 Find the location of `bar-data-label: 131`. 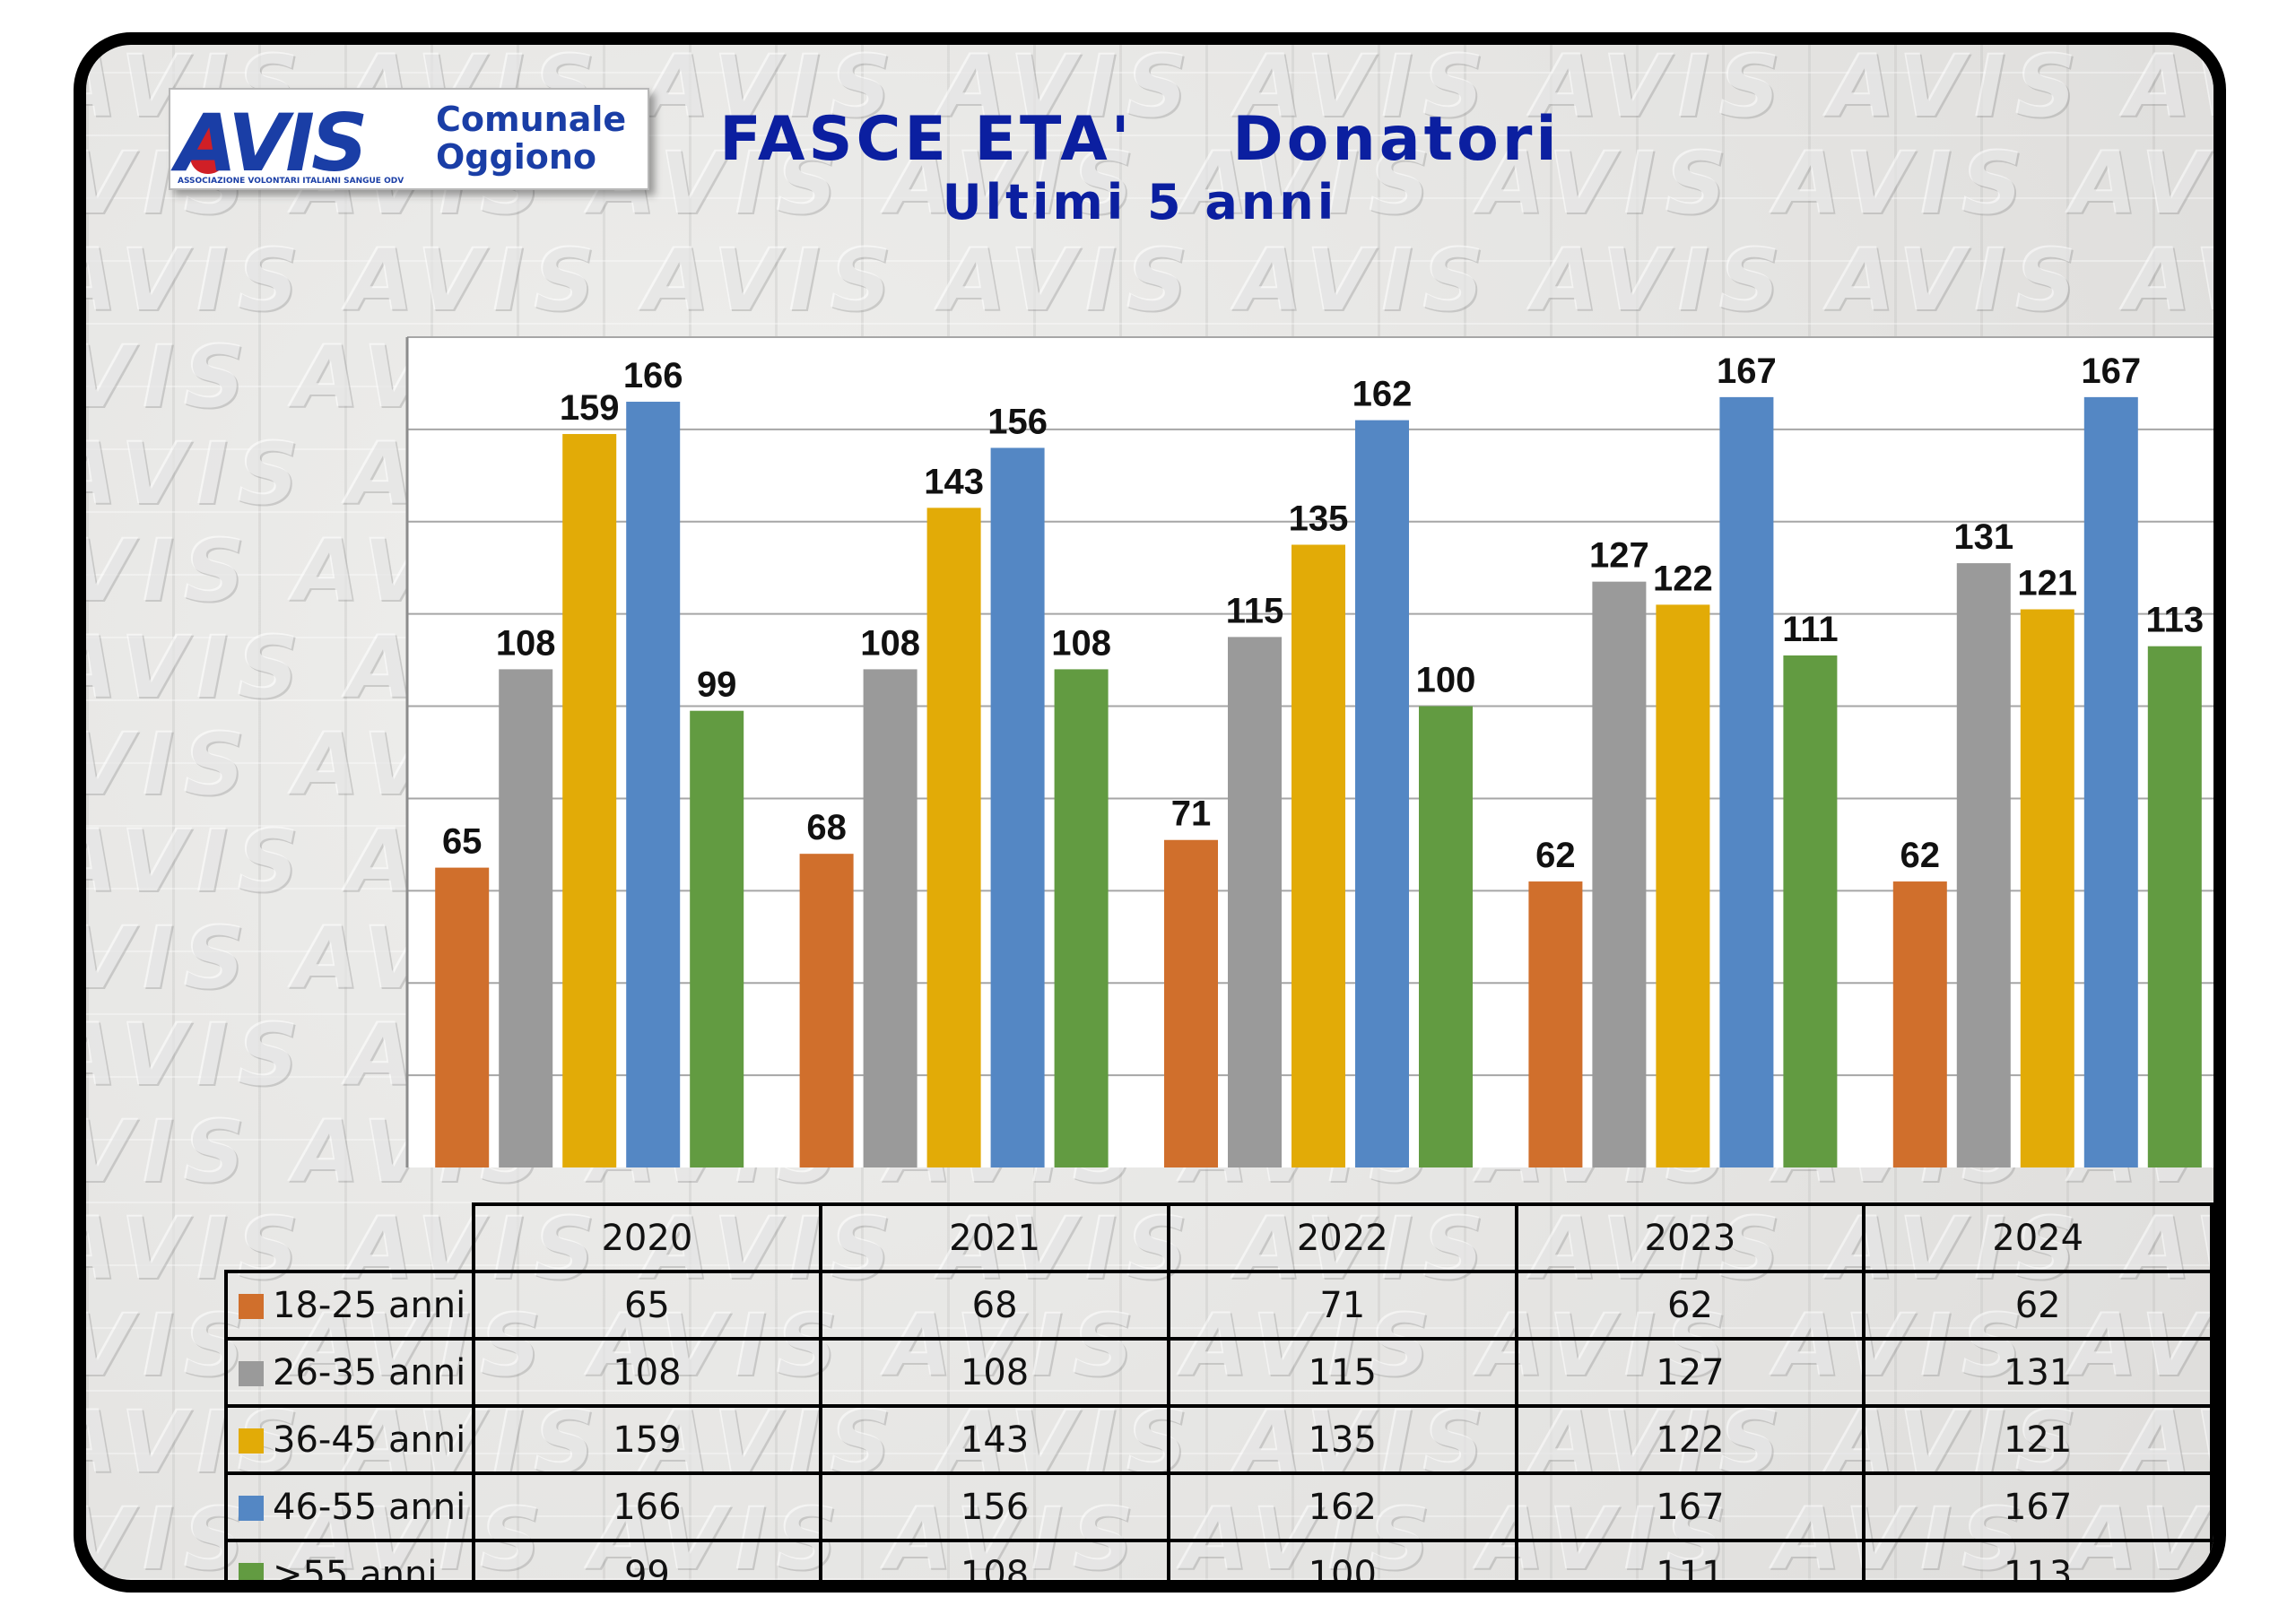

bar-data-label: 131 is located at coordinates (1983, 537).